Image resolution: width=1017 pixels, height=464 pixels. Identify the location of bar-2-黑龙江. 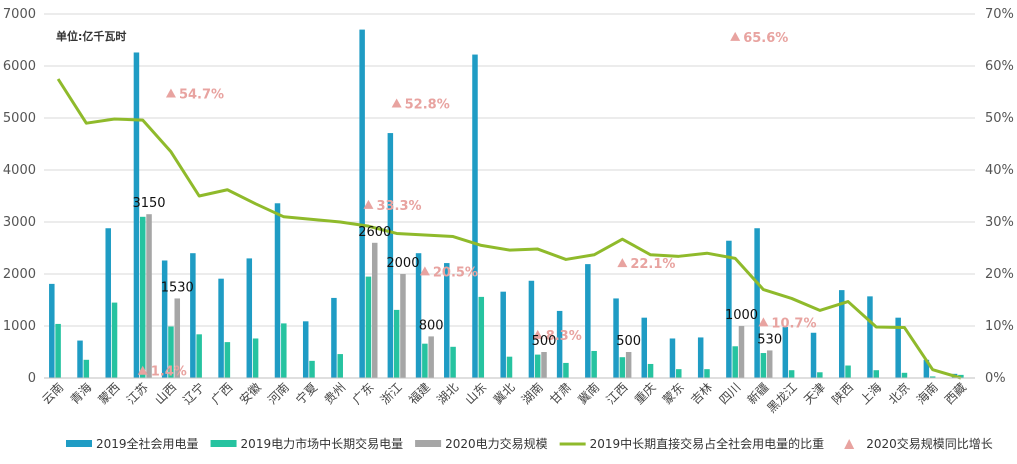
(791, 374).